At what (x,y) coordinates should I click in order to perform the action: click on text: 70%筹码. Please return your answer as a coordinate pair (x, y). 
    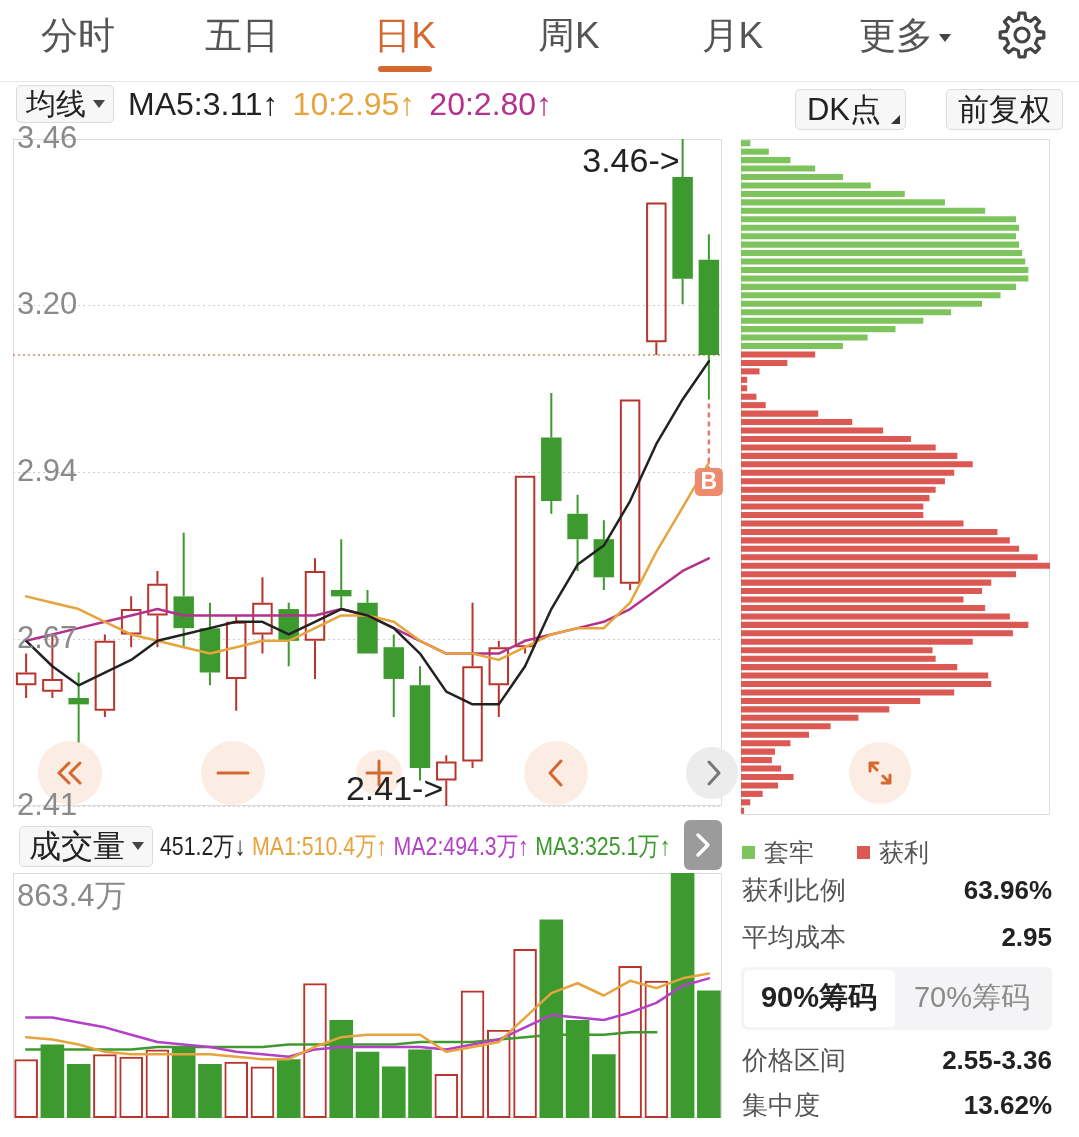
    Looking at the image, I should click on (972, 997).